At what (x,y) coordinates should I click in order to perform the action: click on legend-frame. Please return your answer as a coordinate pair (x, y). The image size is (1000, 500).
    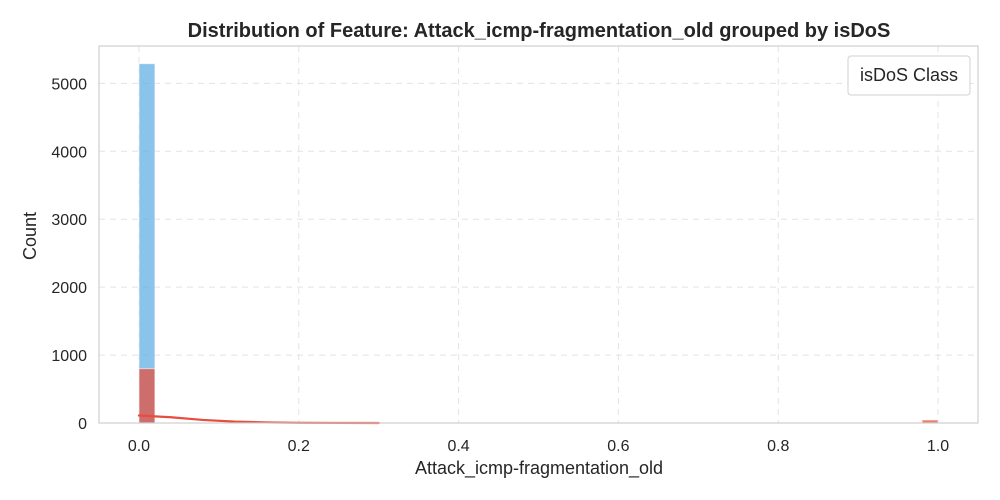
    Looking at the image, I should click on (909, 75).